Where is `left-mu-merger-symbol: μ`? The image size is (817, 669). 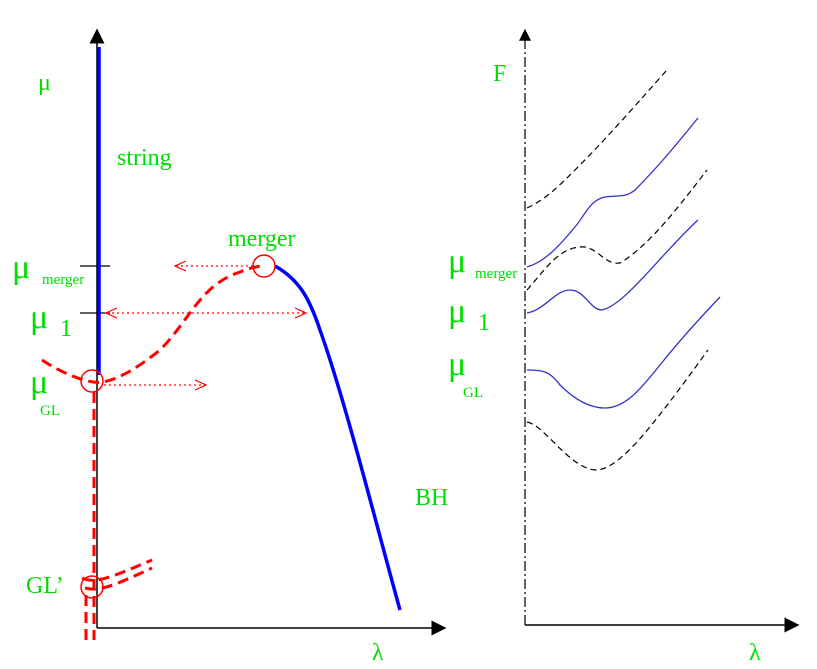
left-mu-merger-symbol: μ is located at coordinates (21, 267).